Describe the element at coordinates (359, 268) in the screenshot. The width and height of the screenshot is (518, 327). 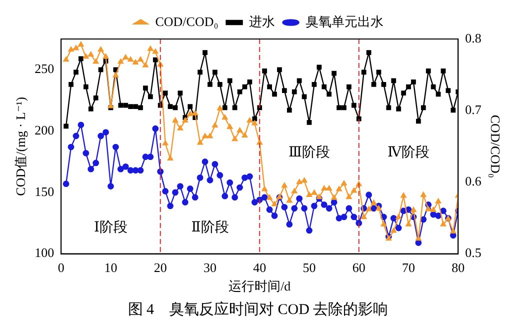
I see `x-tick-label: 60` at that location.